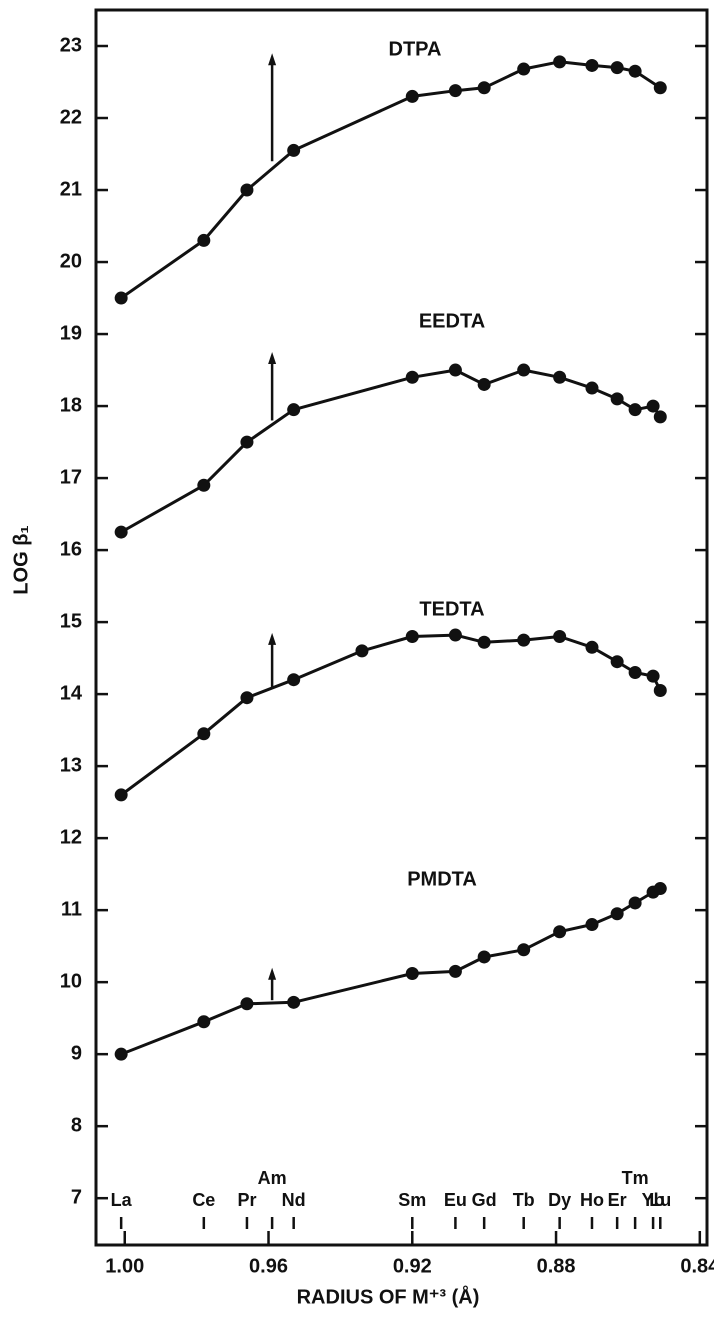 The height and width of the screenshot is (1318, 714). What do you see at coordinates (617, 1200) in the screenshot?
I see `element-label: Er` at bounding box center [617, 1200].